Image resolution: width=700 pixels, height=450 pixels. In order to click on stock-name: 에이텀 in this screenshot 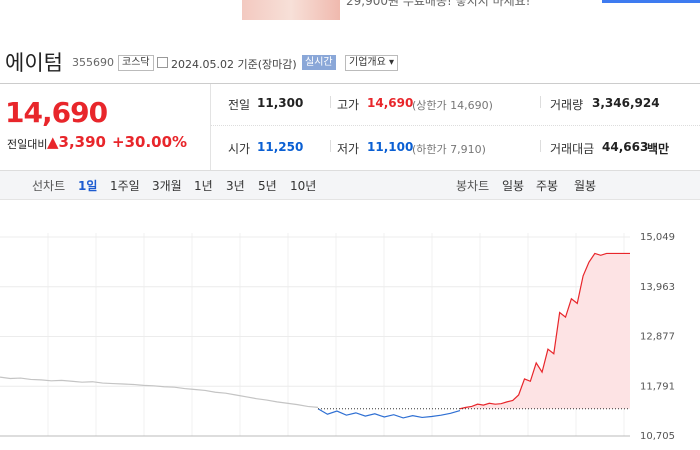, I will do `click(34, 63)`.